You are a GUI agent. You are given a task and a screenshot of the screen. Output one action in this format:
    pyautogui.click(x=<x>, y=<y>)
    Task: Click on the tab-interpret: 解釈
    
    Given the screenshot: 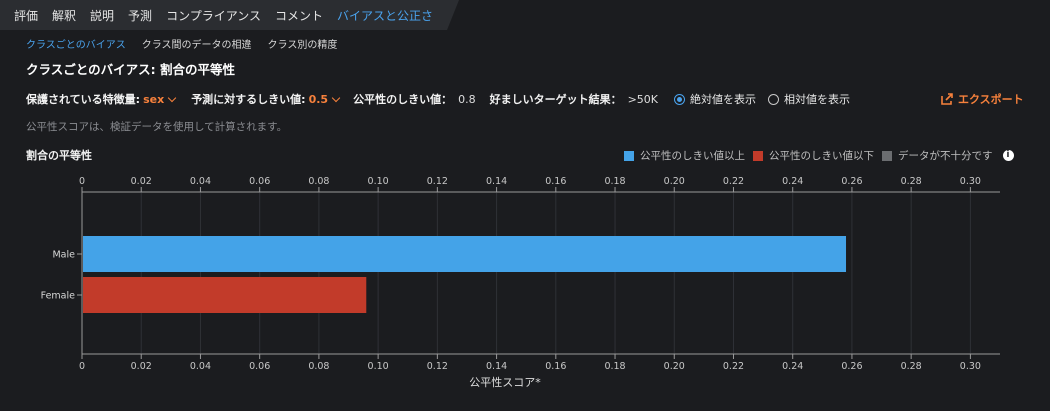 What is the action you would take?
    pyautogui.click(x=64, y=15)
    